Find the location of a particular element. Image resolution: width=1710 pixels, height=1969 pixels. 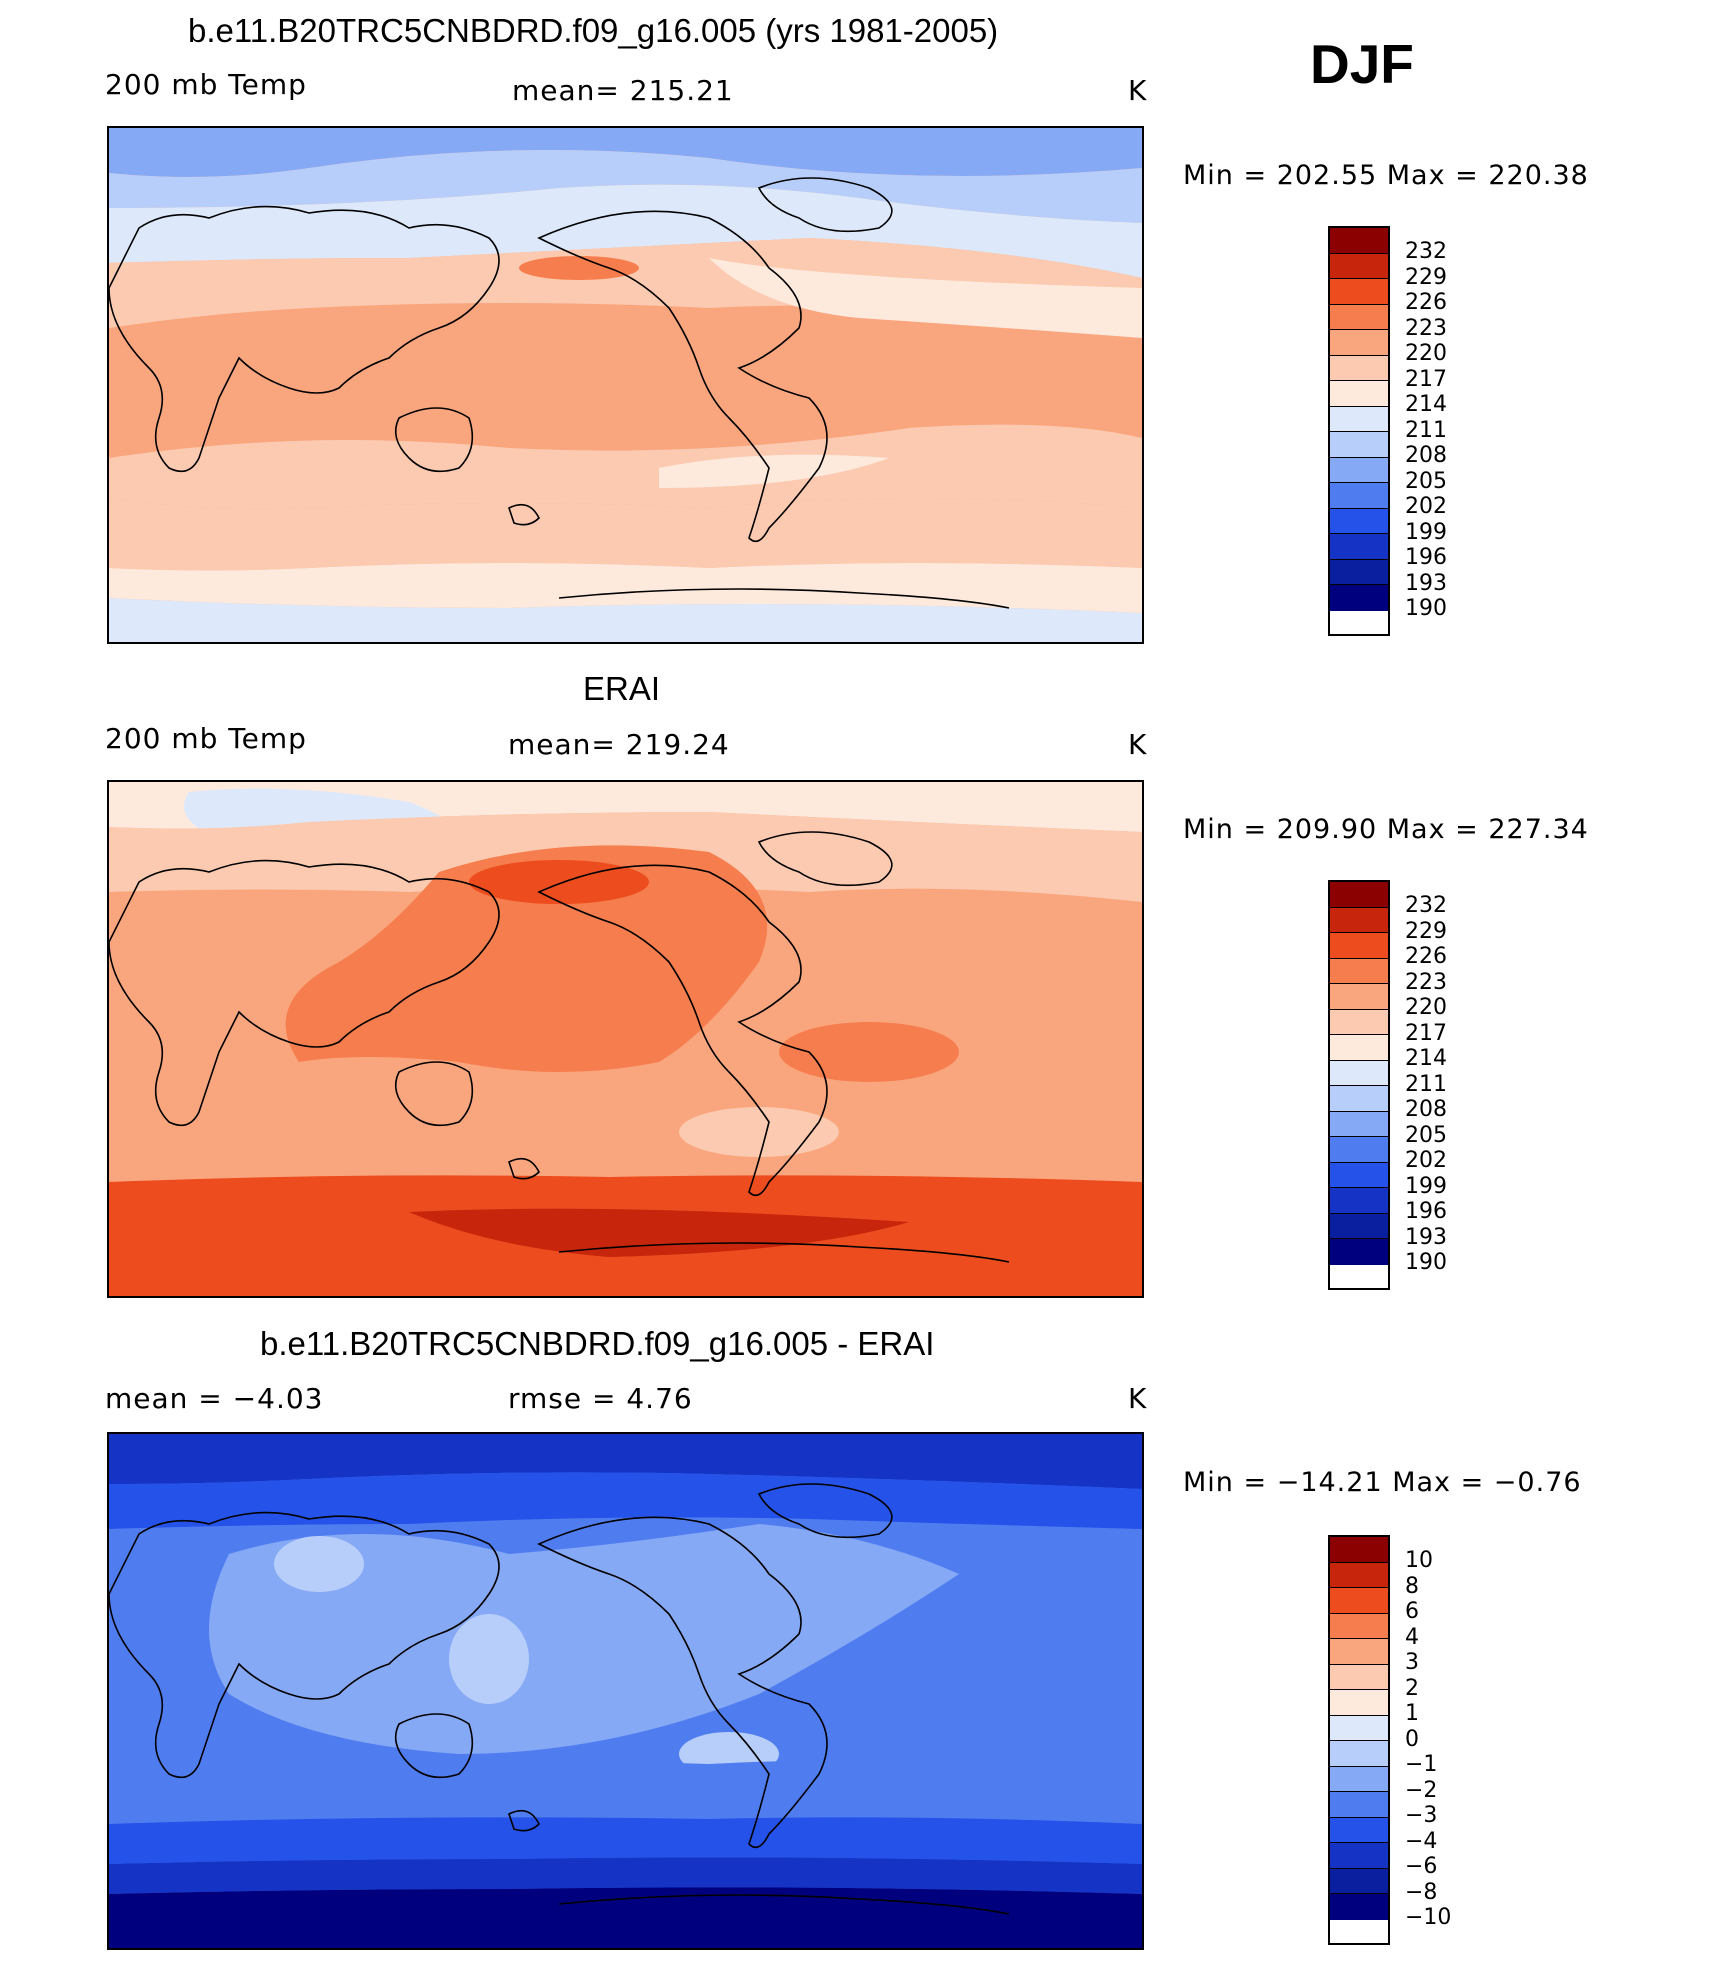

panel1-center-label: mean= 215.21 is located at coordinates (623, 90).